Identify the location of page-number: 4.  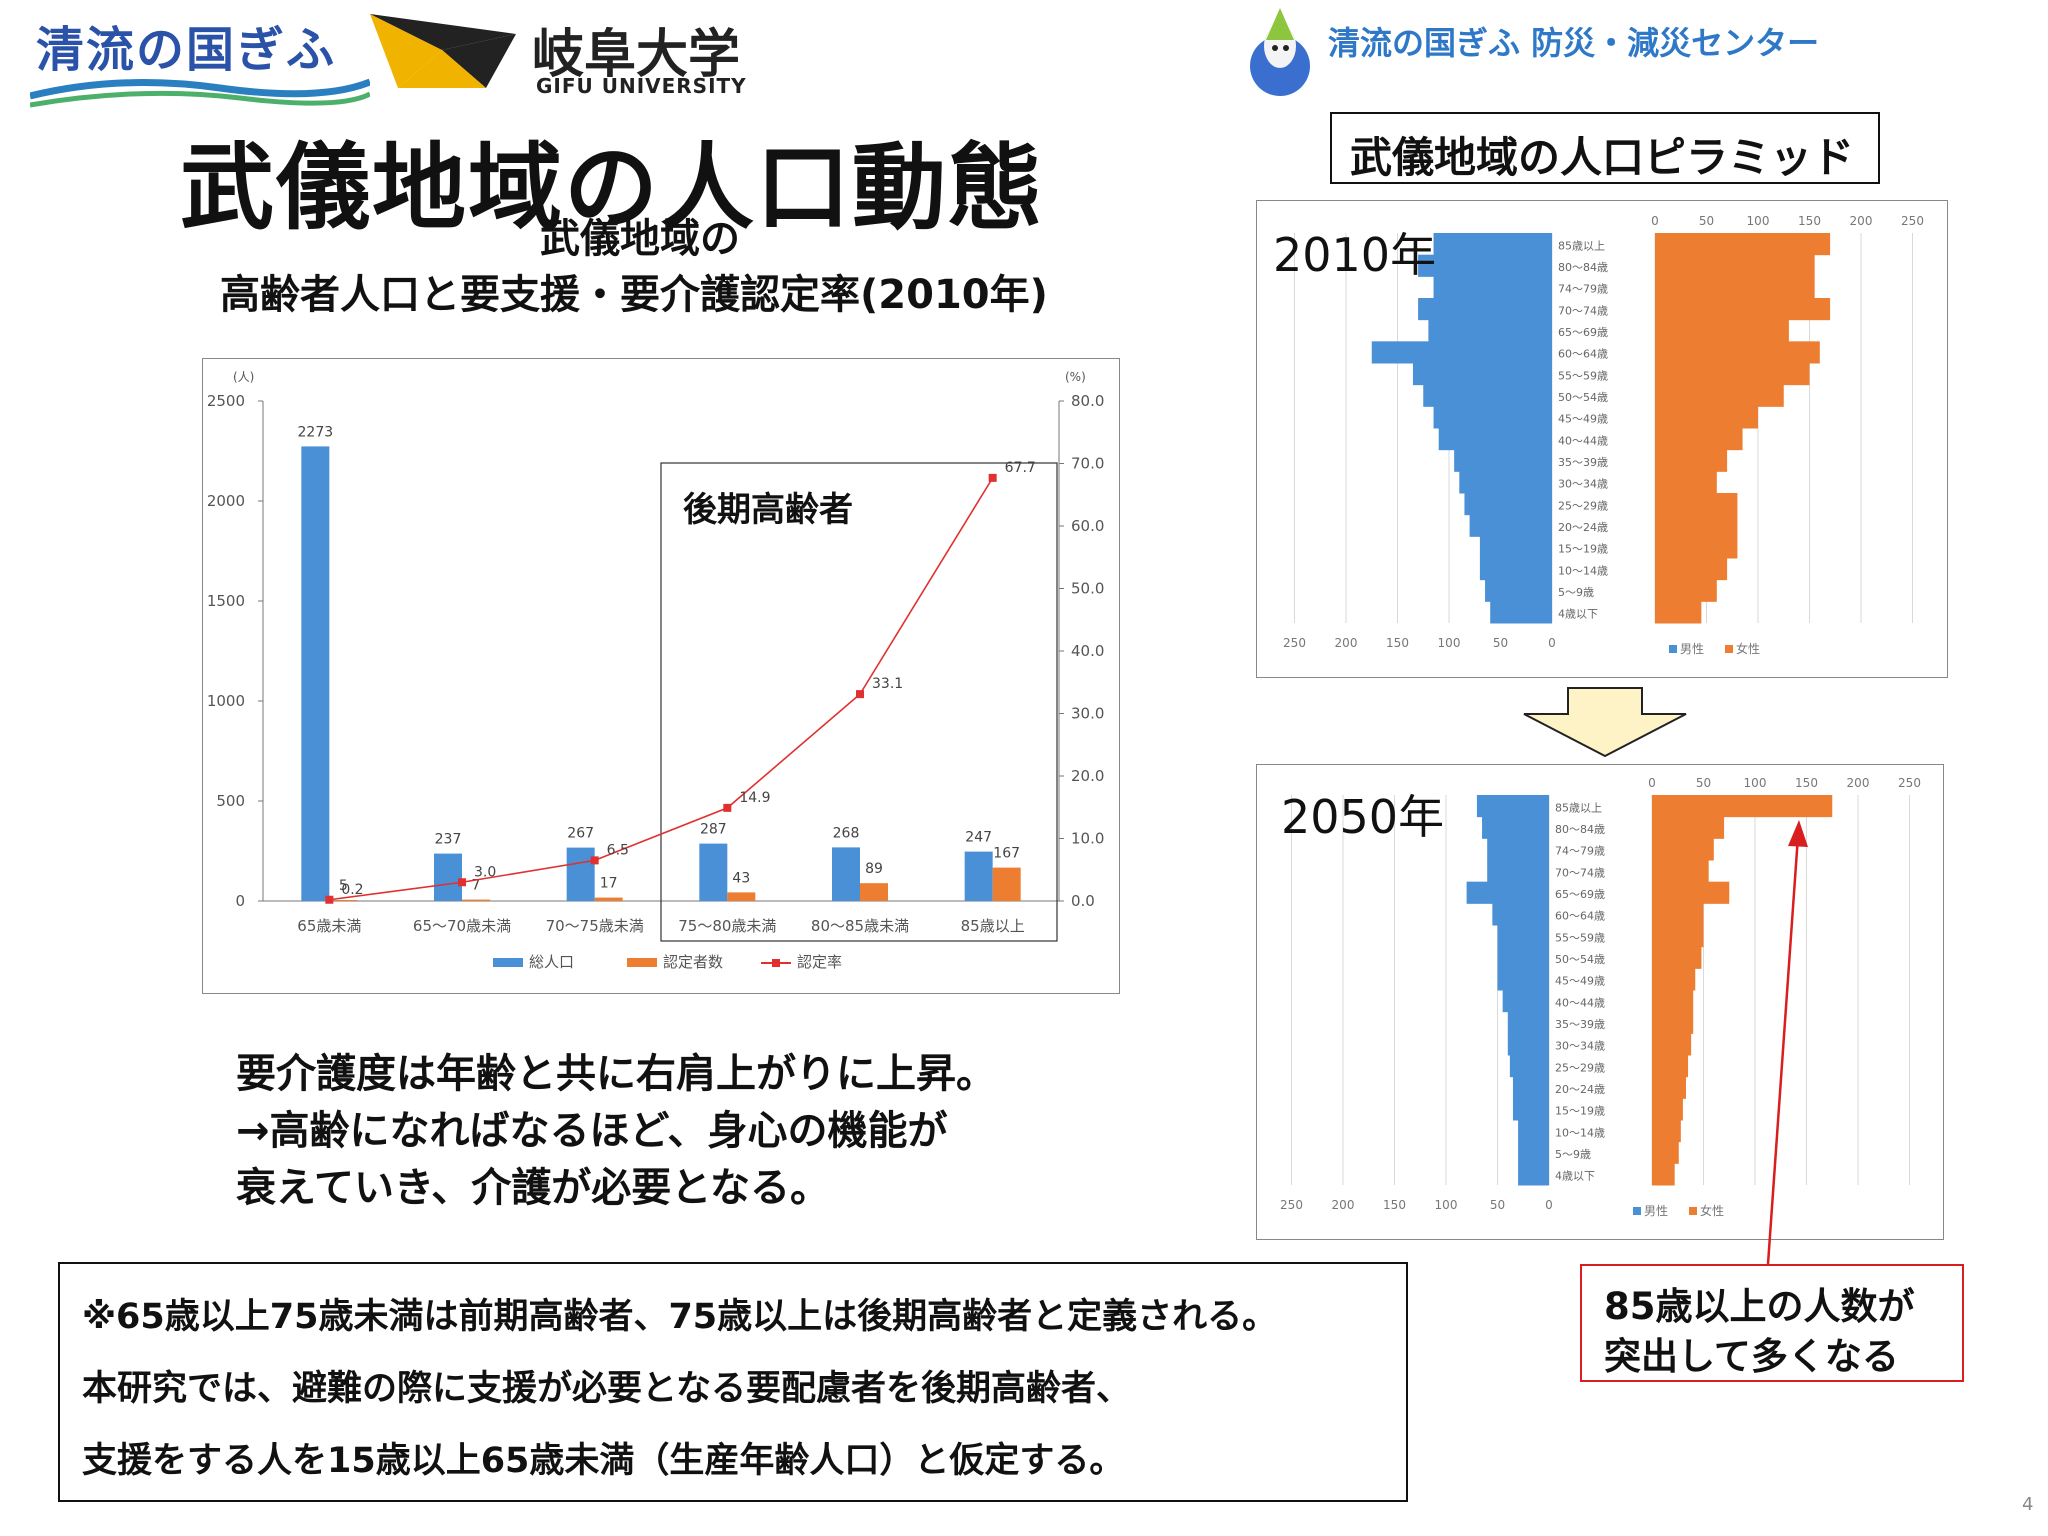
(2028, 1504).